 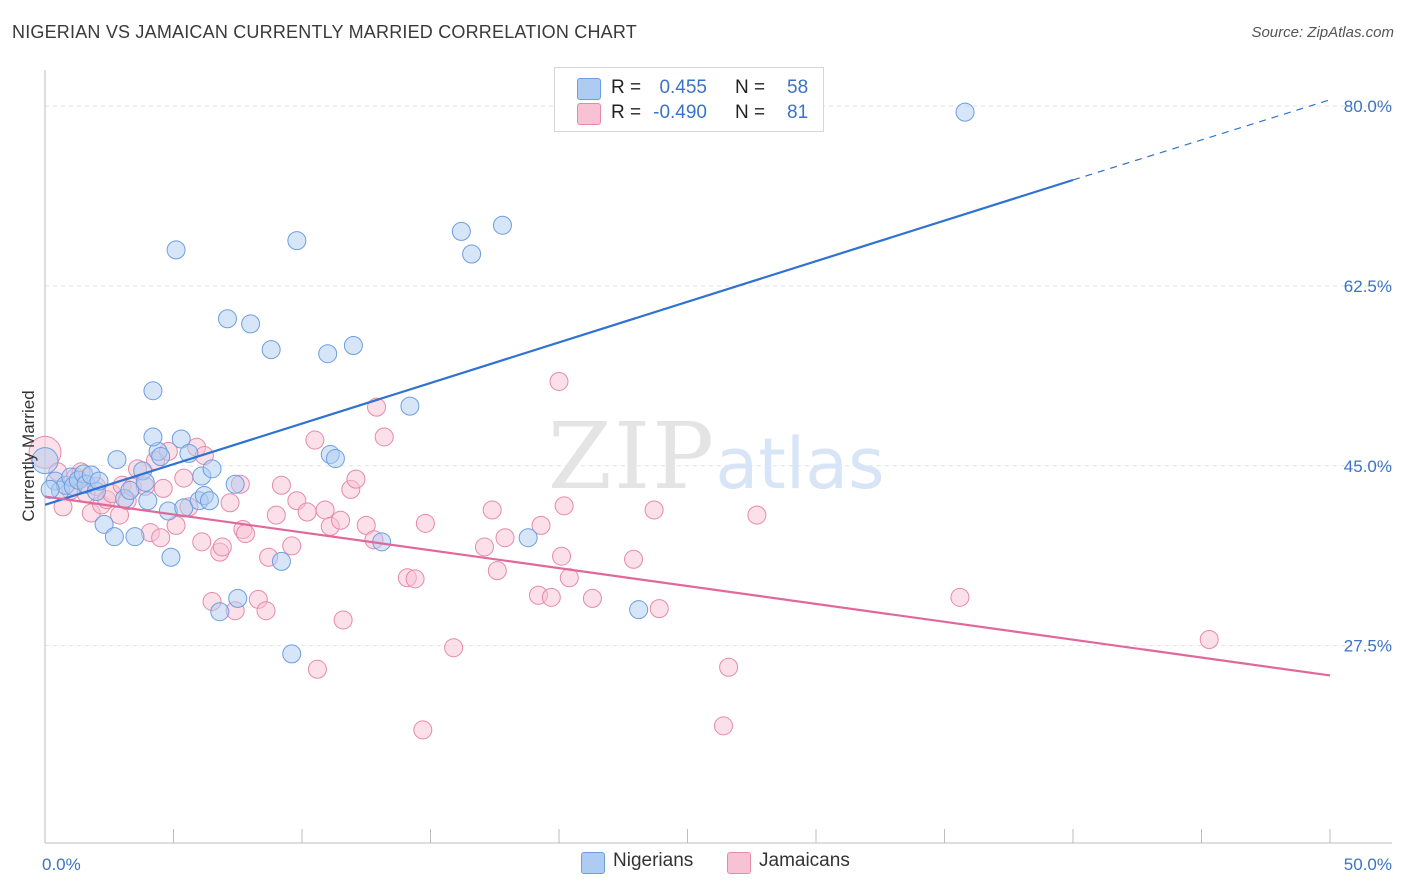 I want to click on legend-r-value: -0.490, so click(x=680, y=112).